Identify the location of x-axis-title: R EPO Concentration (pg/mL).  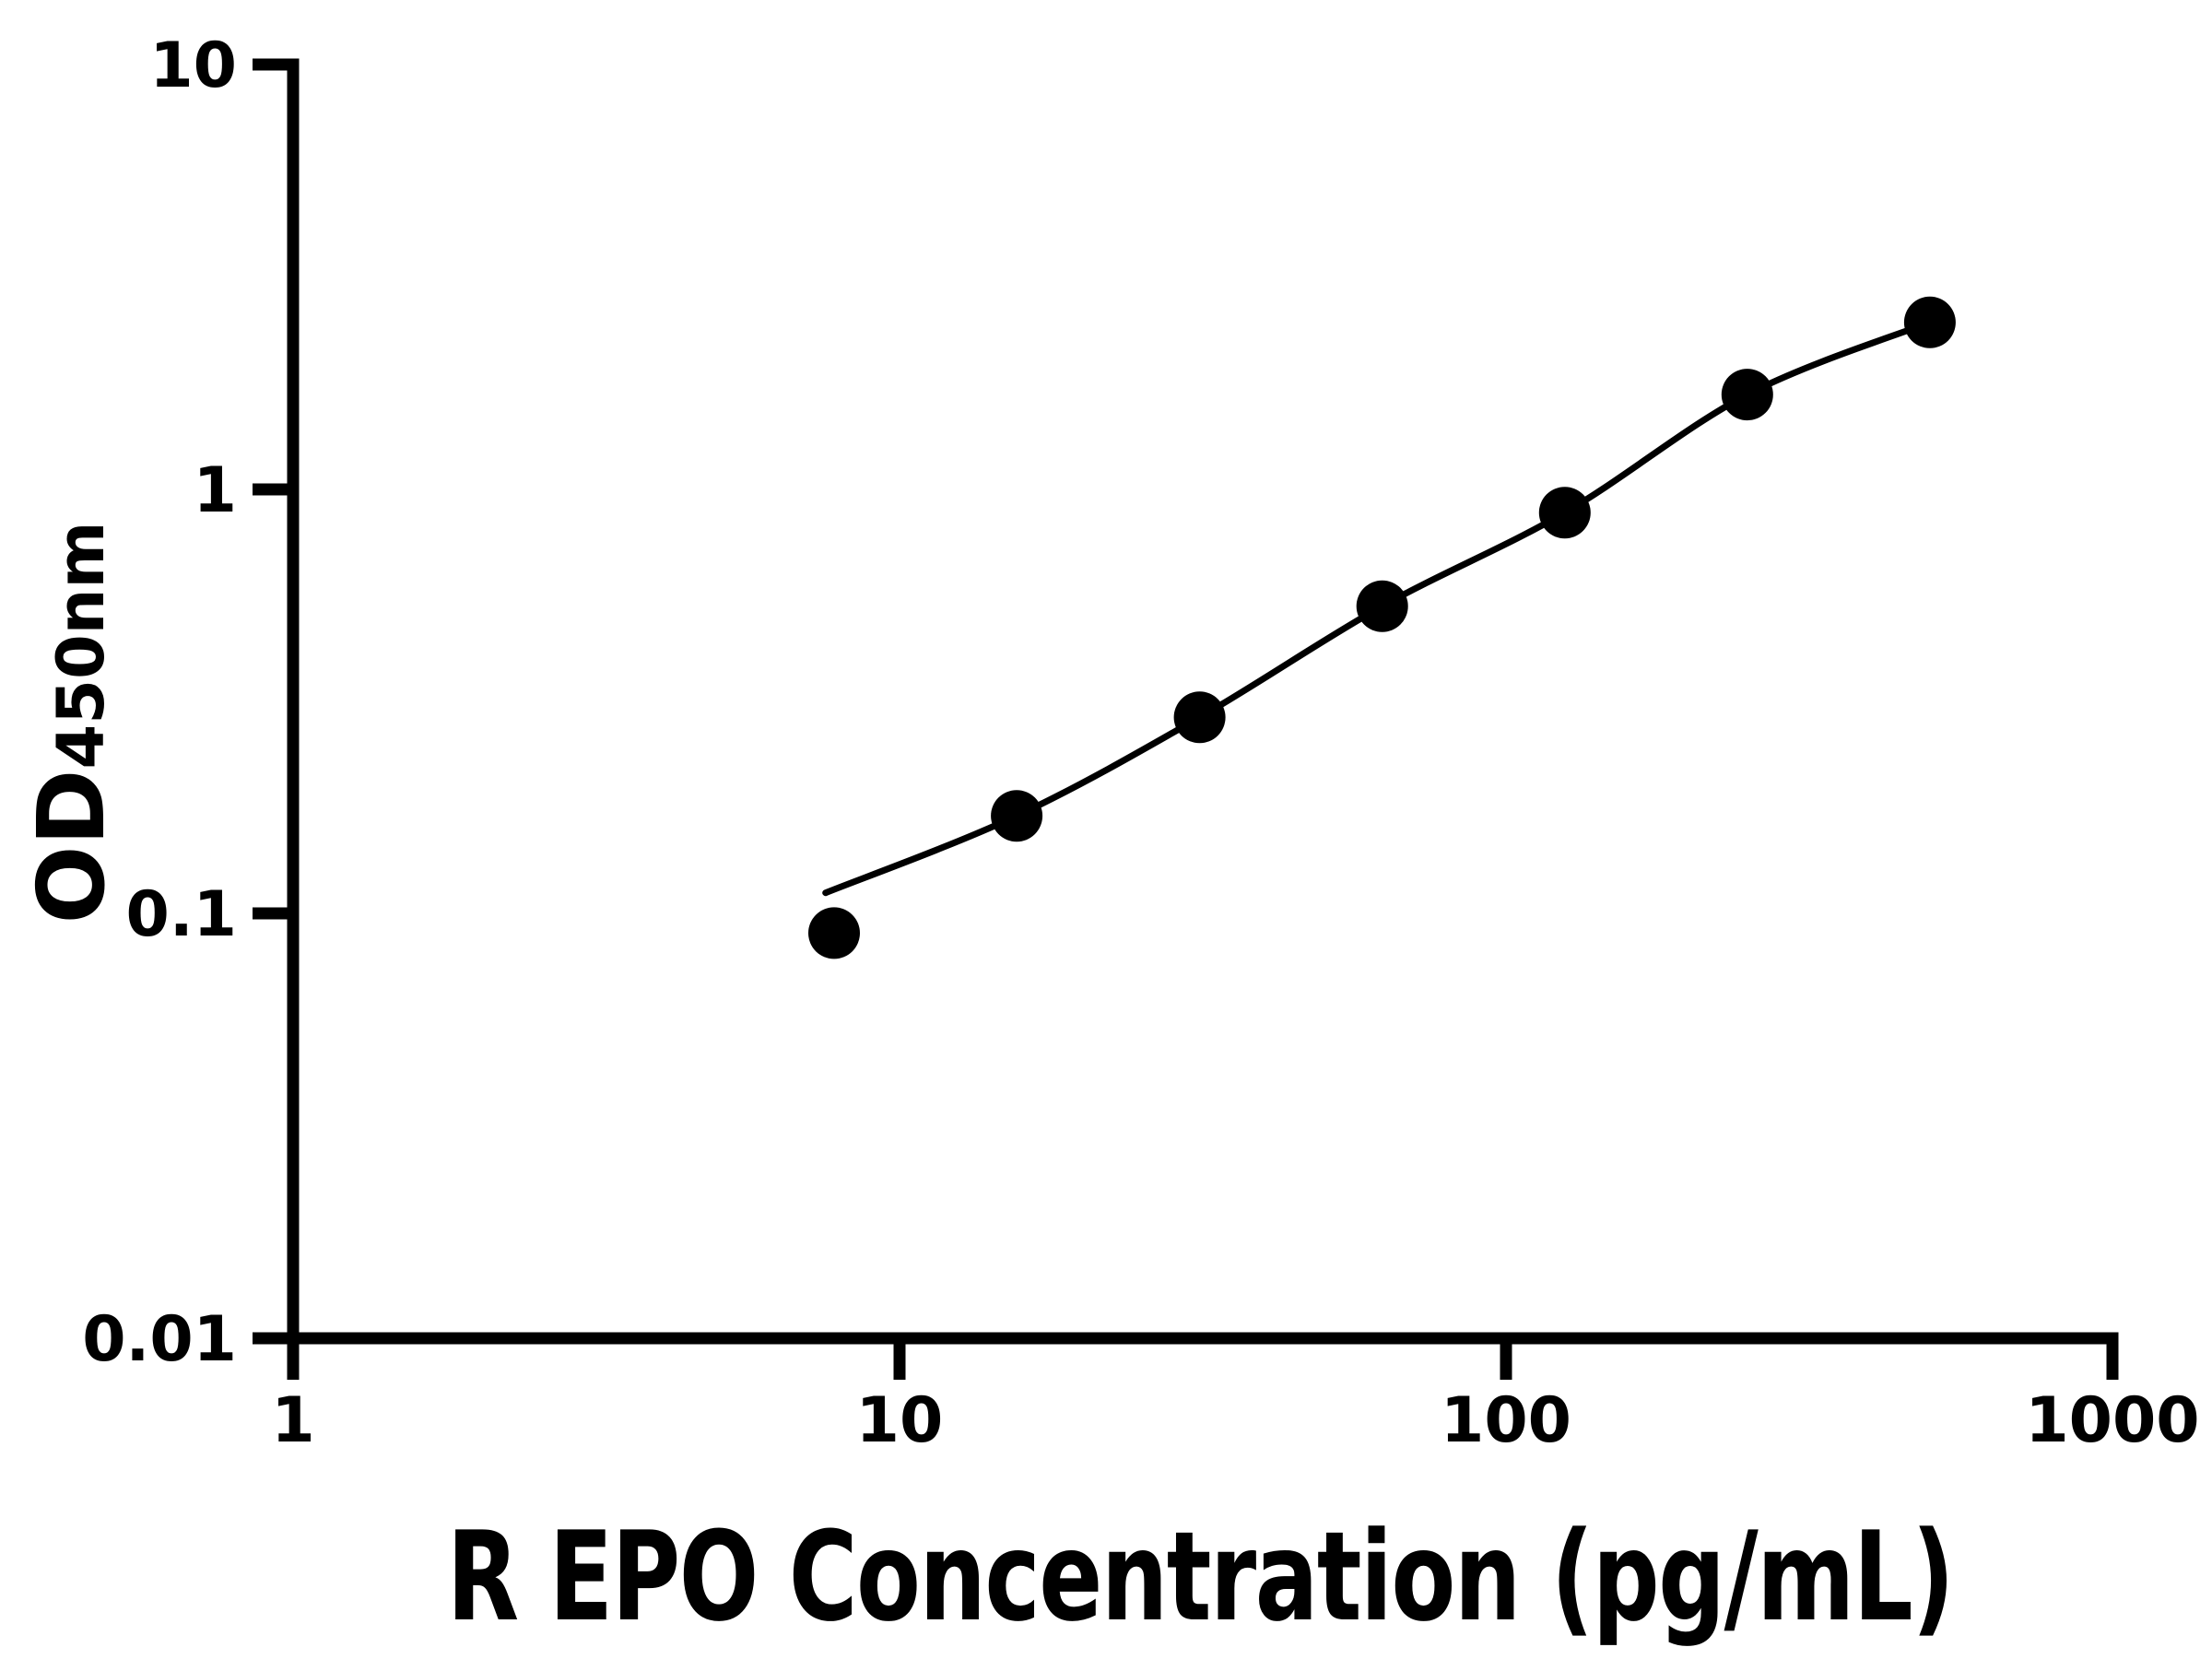
(1201, 1577).